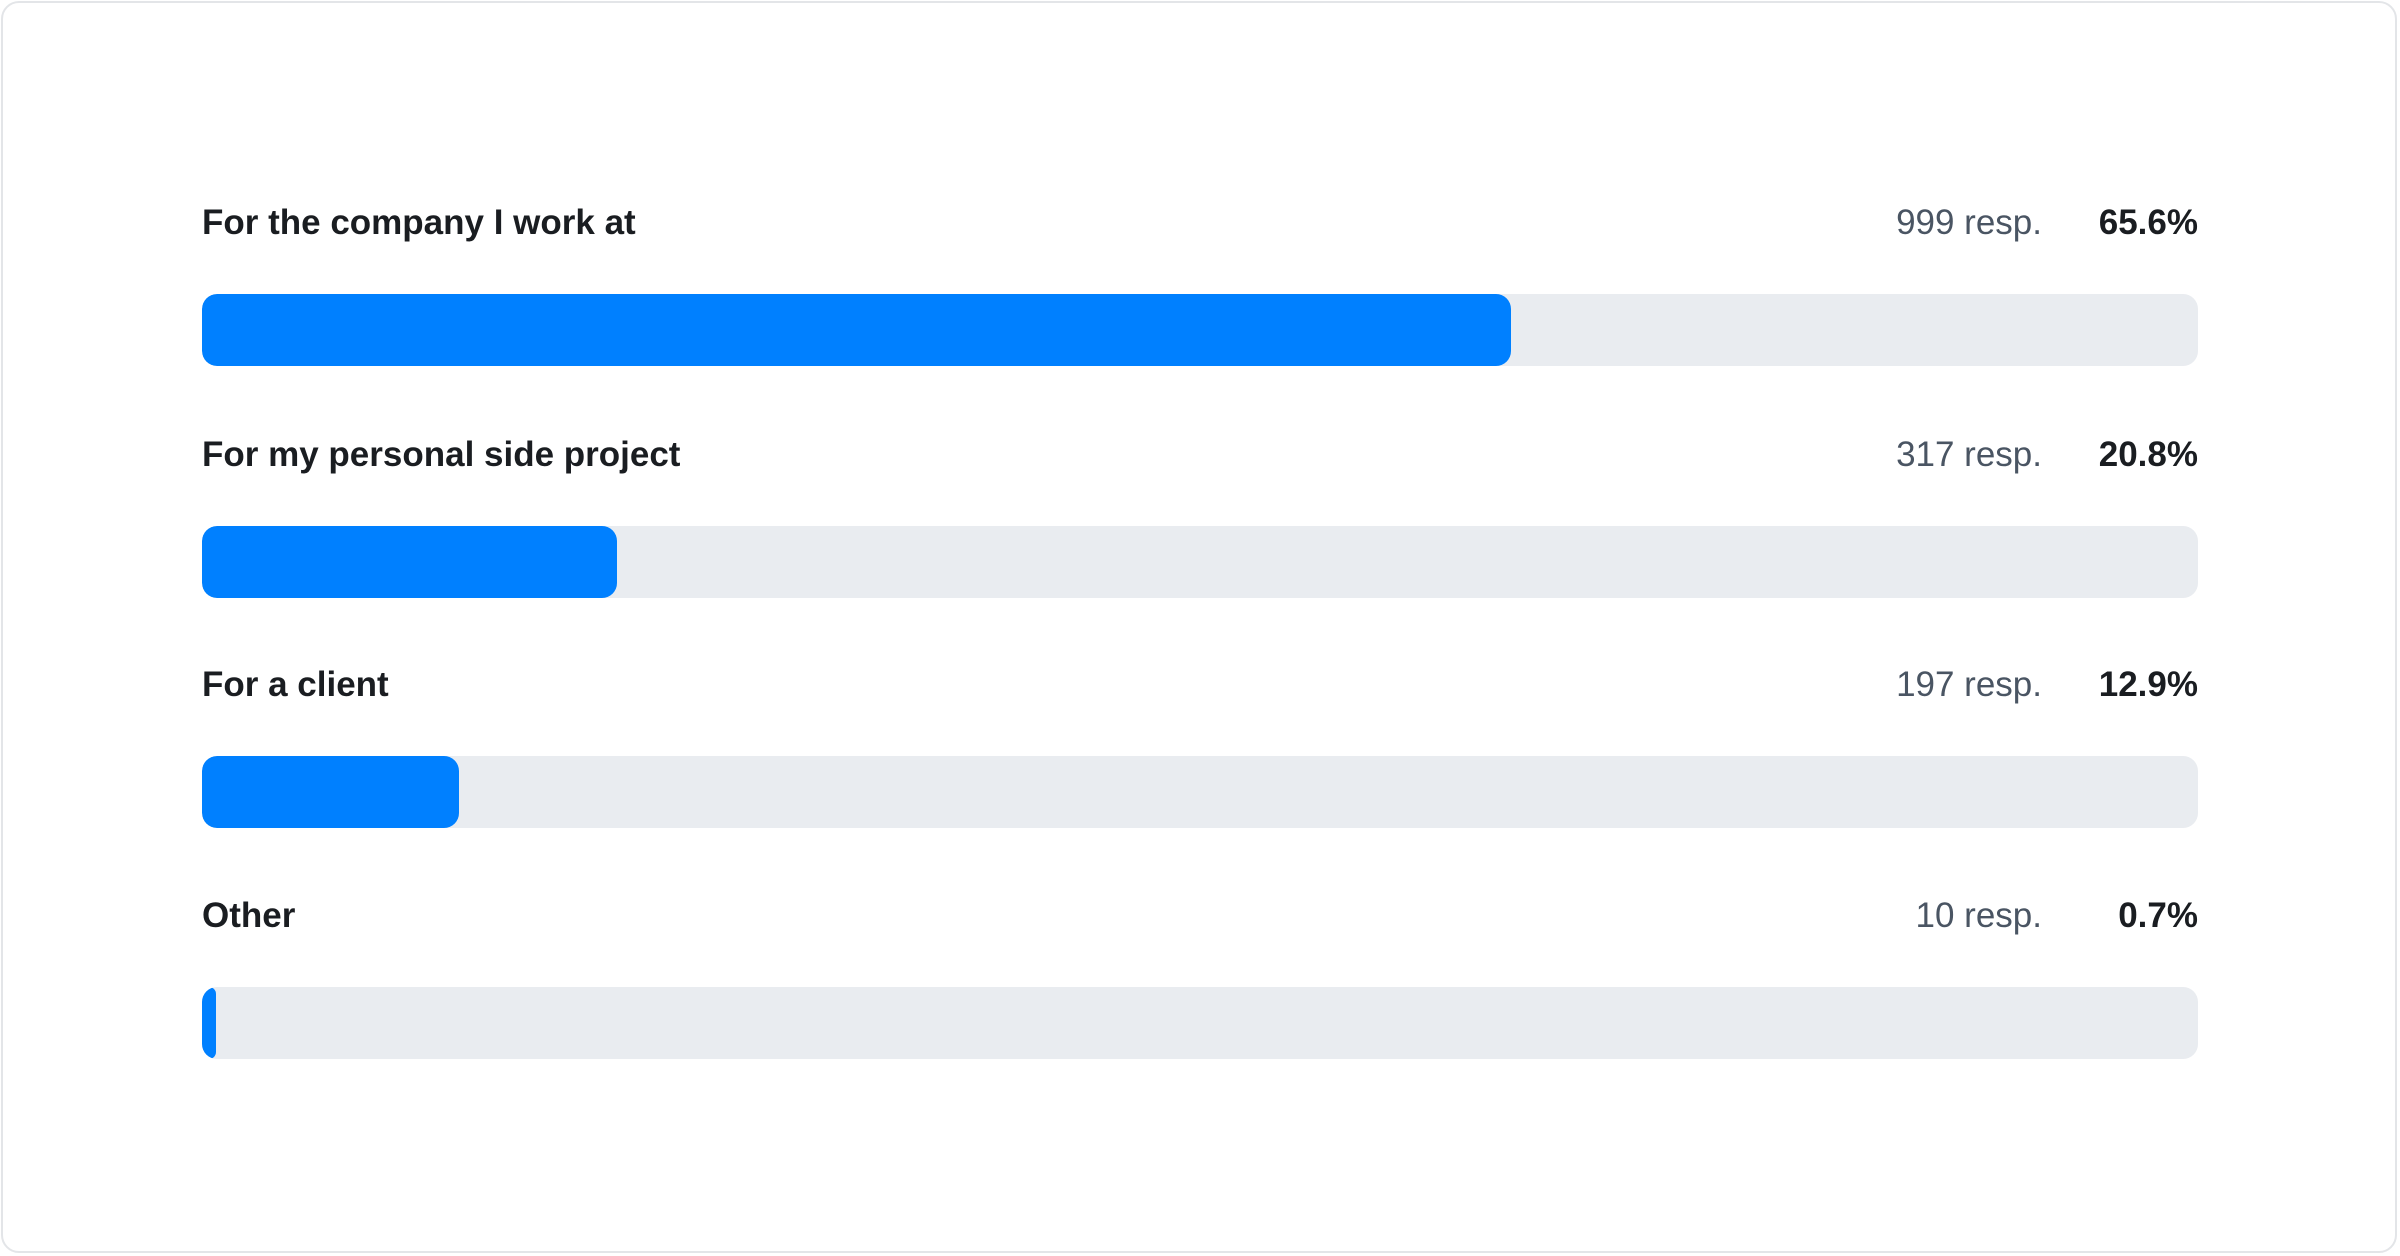 This screenshot has width=2400, height=1256. I want to click on category-label: For my personal side project, so click(441, 454).